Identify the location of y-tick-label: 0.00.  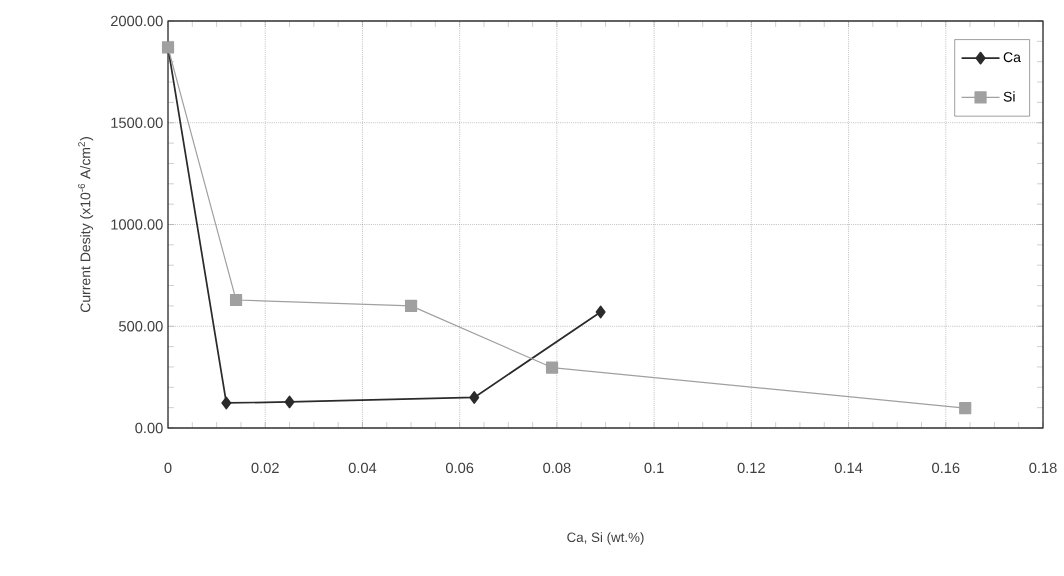
(149, 428).